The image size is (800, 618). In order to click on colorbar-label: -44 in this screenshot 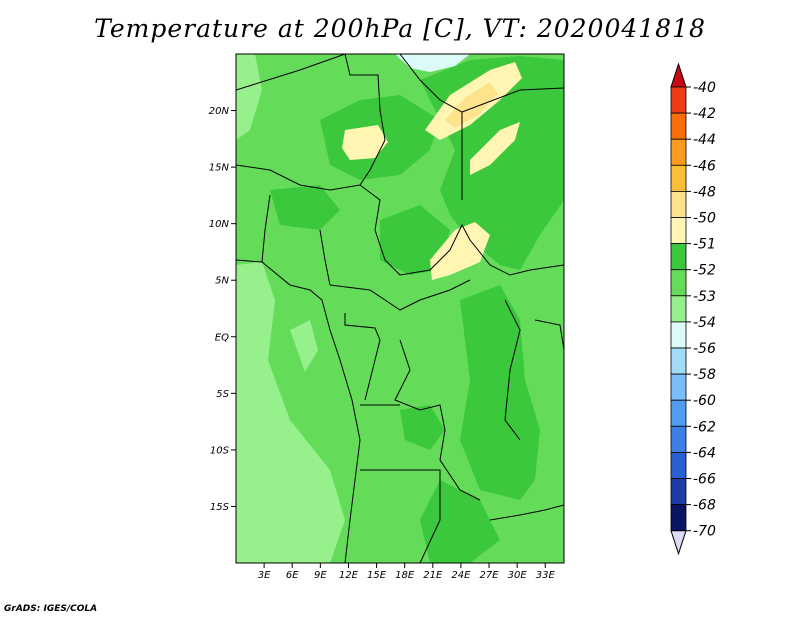, I will do `click(704, 140)`.